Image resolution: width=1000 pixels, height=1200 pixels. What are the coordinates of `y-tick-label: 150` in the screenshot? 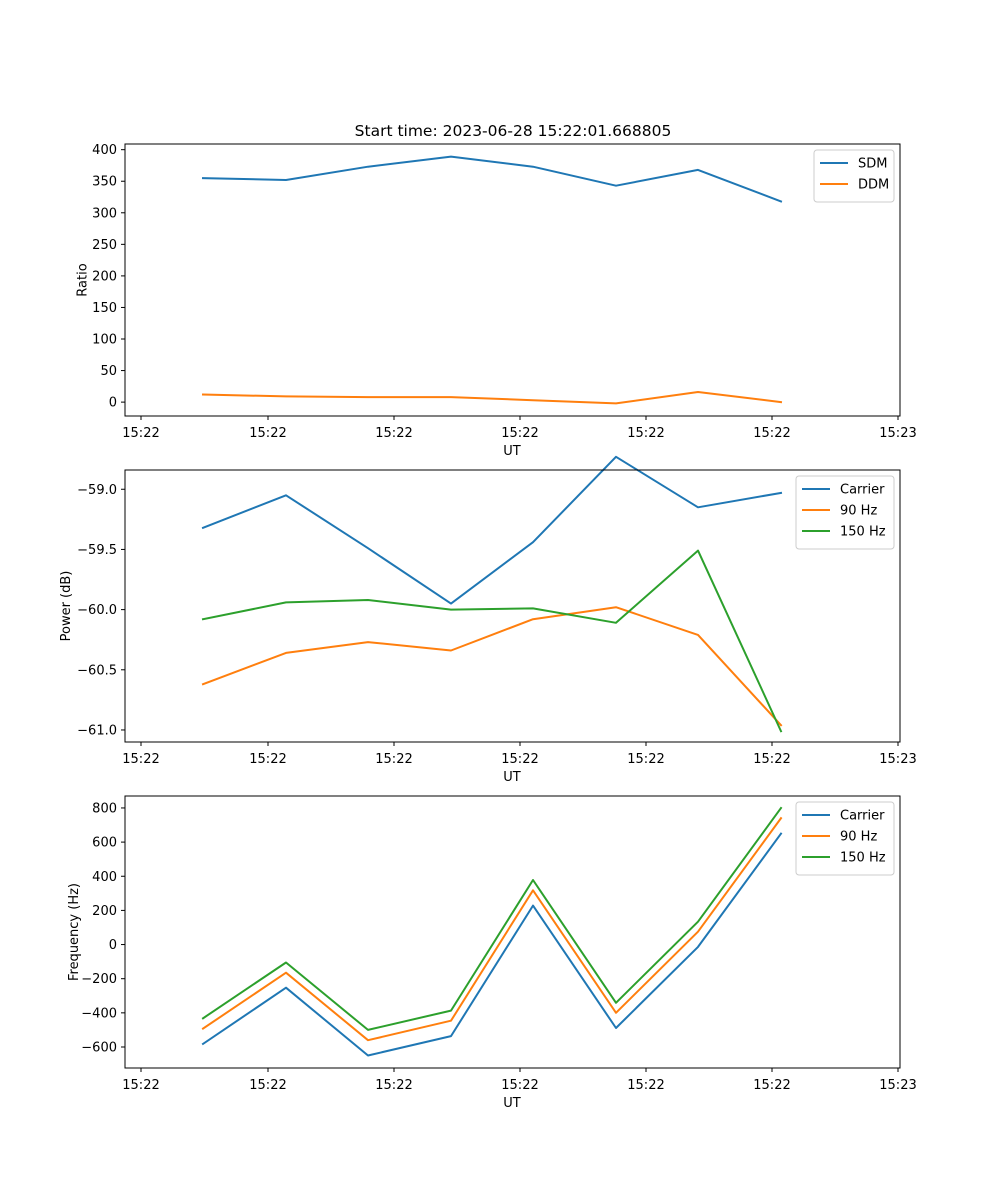 It's located at (104, 308).